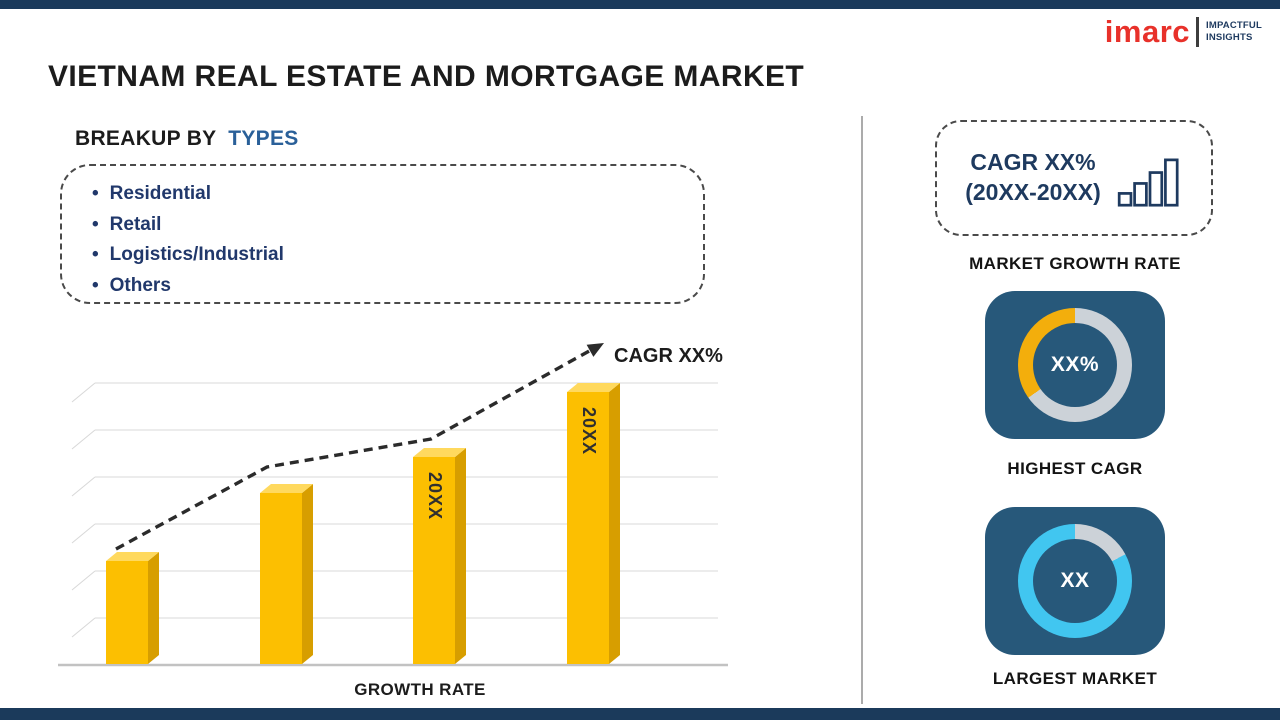  I want to click on logo-tagline-line2: INSIGHTS, so click(1229, 37).